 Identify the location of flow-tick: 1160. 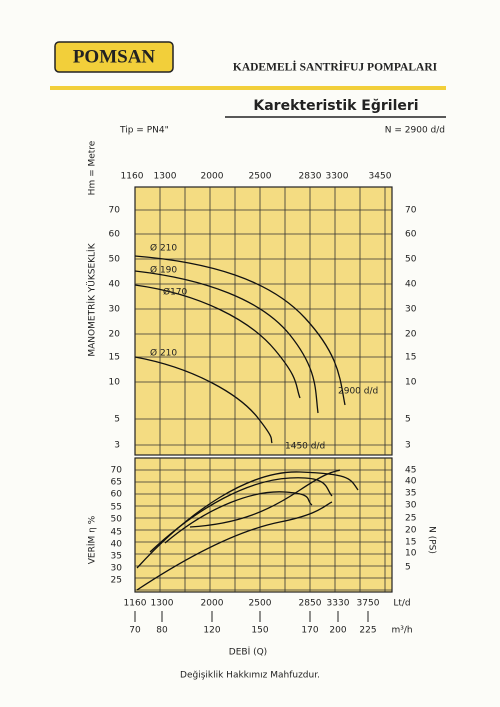
(135, 604).